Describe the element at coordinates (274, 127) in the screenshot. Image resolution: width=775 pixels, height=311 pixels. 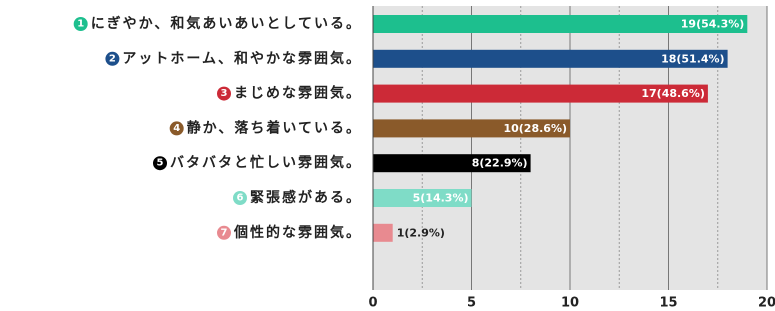
I see `category-label: 静か、落ち着いている。` at that location.